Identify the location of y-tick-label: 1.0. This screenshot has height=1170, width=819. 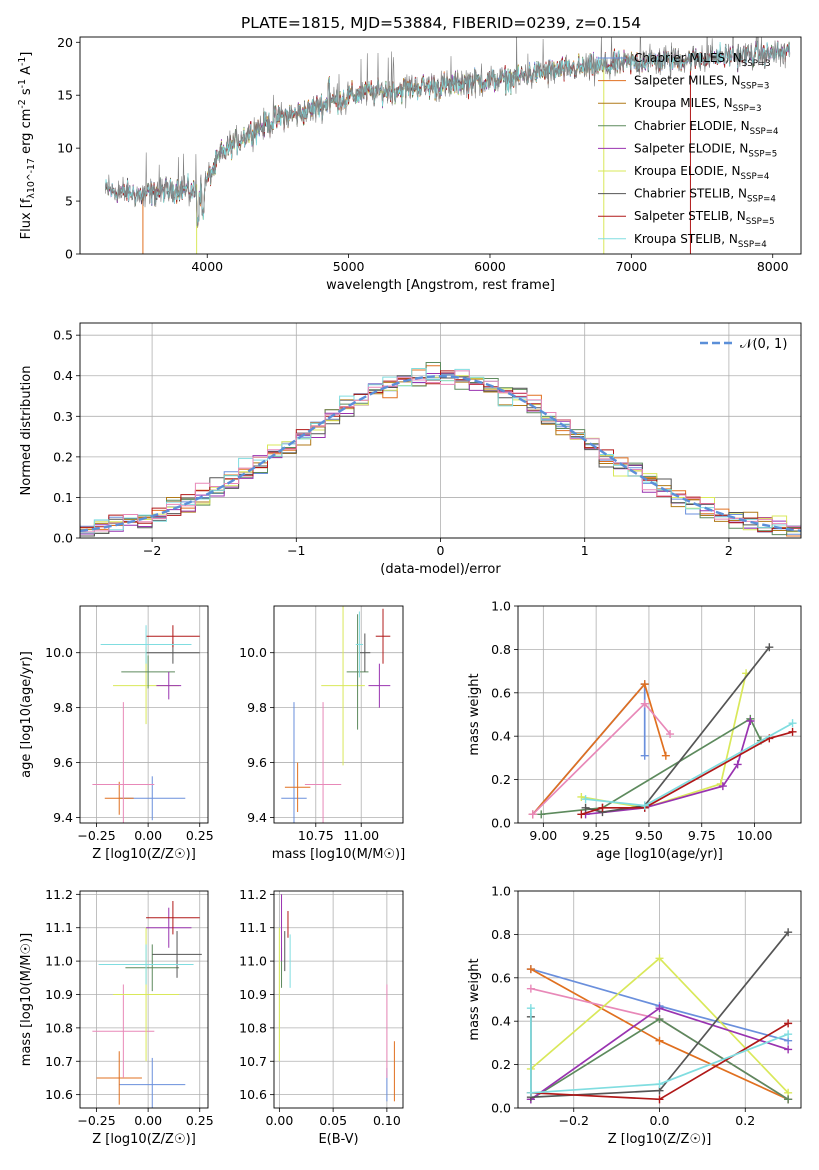
(501, 891).